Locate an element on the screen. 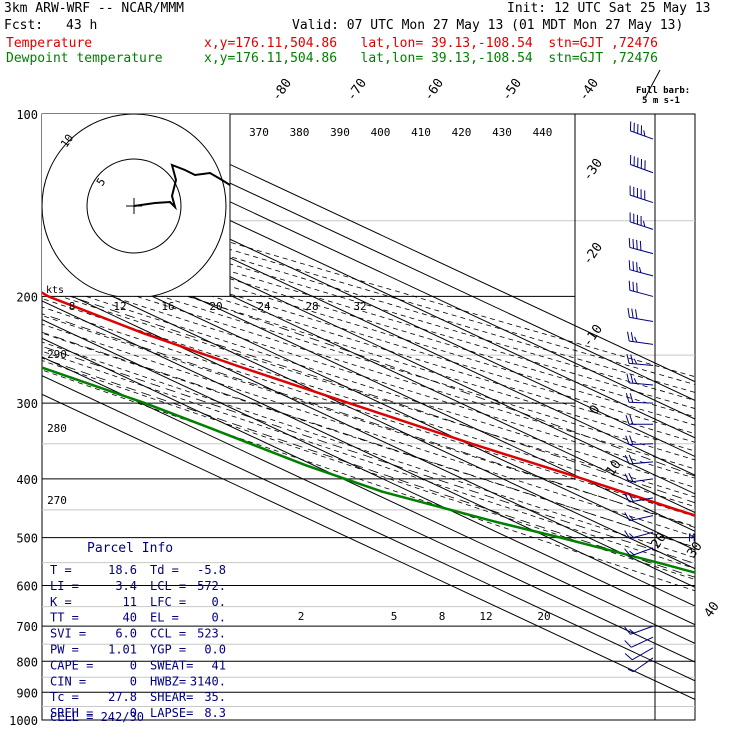  parcel-key: T = is located at coordinates (61, 570).